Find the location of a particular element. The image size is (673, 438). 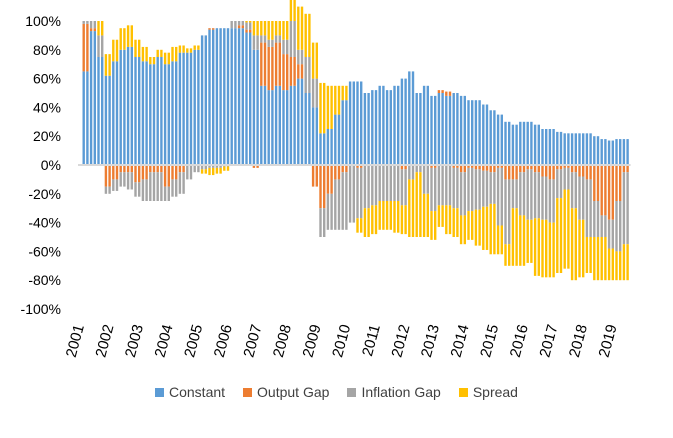

x-tick-label: 2014 is located at coordinates (460, 341).